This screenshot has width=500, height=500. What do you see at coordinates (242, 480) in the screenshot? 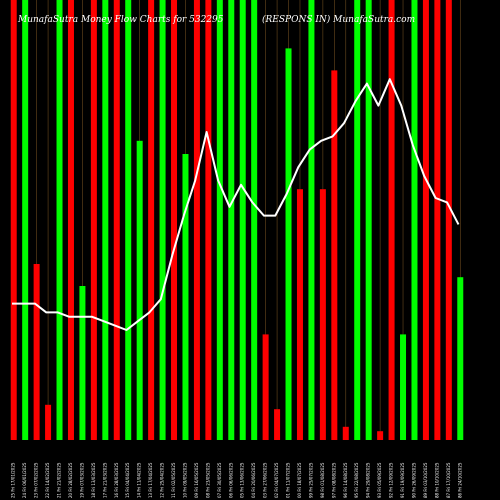
I see `x-tick-label: 05 Fri 13/06/2025` at bounding box center [242, 480].